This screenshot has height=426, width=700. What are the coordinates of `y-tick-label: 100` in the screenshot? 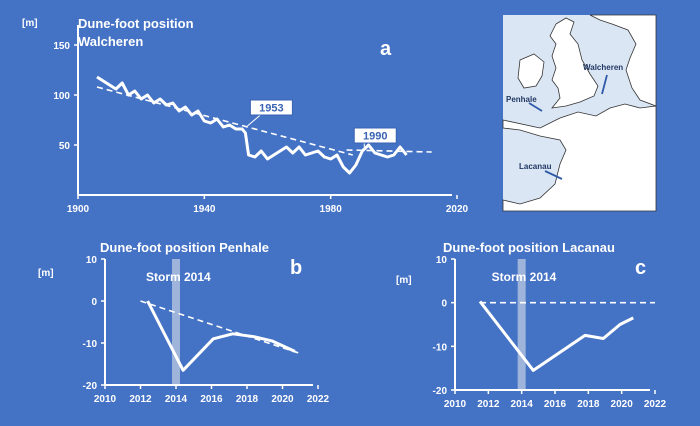 It's located at (61, 96).